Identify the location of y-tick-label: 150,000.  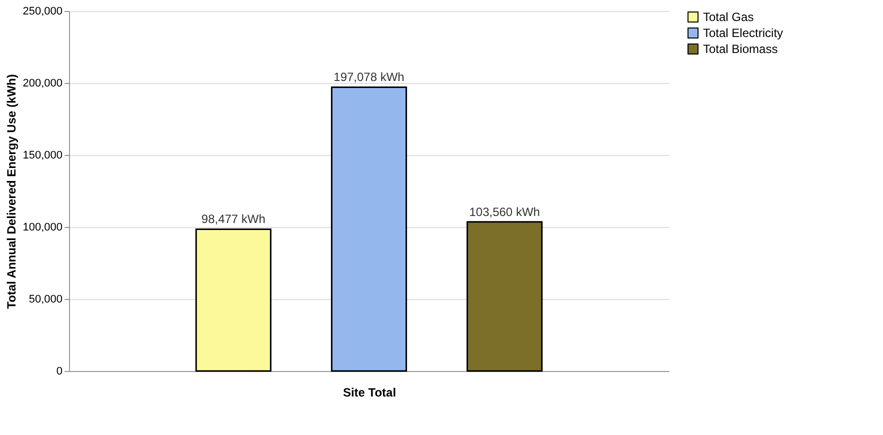
(42, 156).